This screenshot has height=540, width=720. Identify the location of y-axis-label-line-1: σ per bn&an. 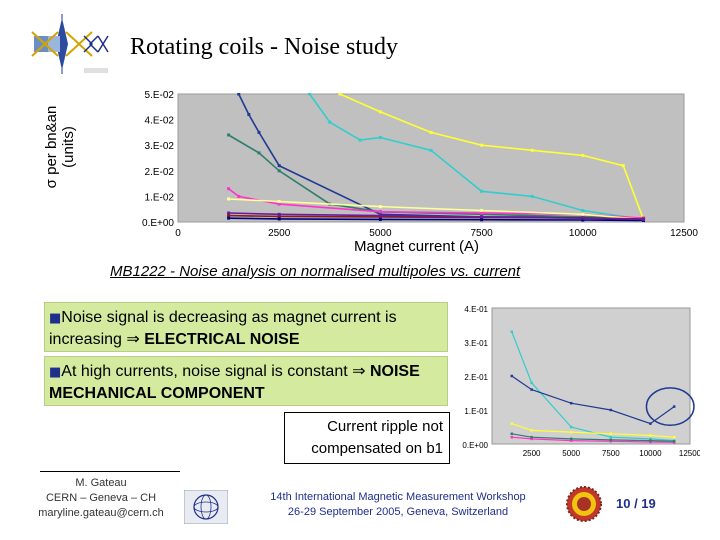
(51, 147).